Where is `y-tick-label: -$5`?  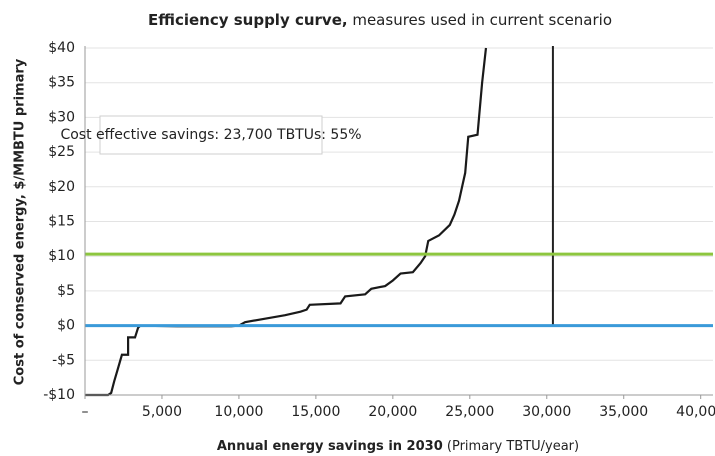 y-tick-label: -$5 is located at coordinates (63, 360).